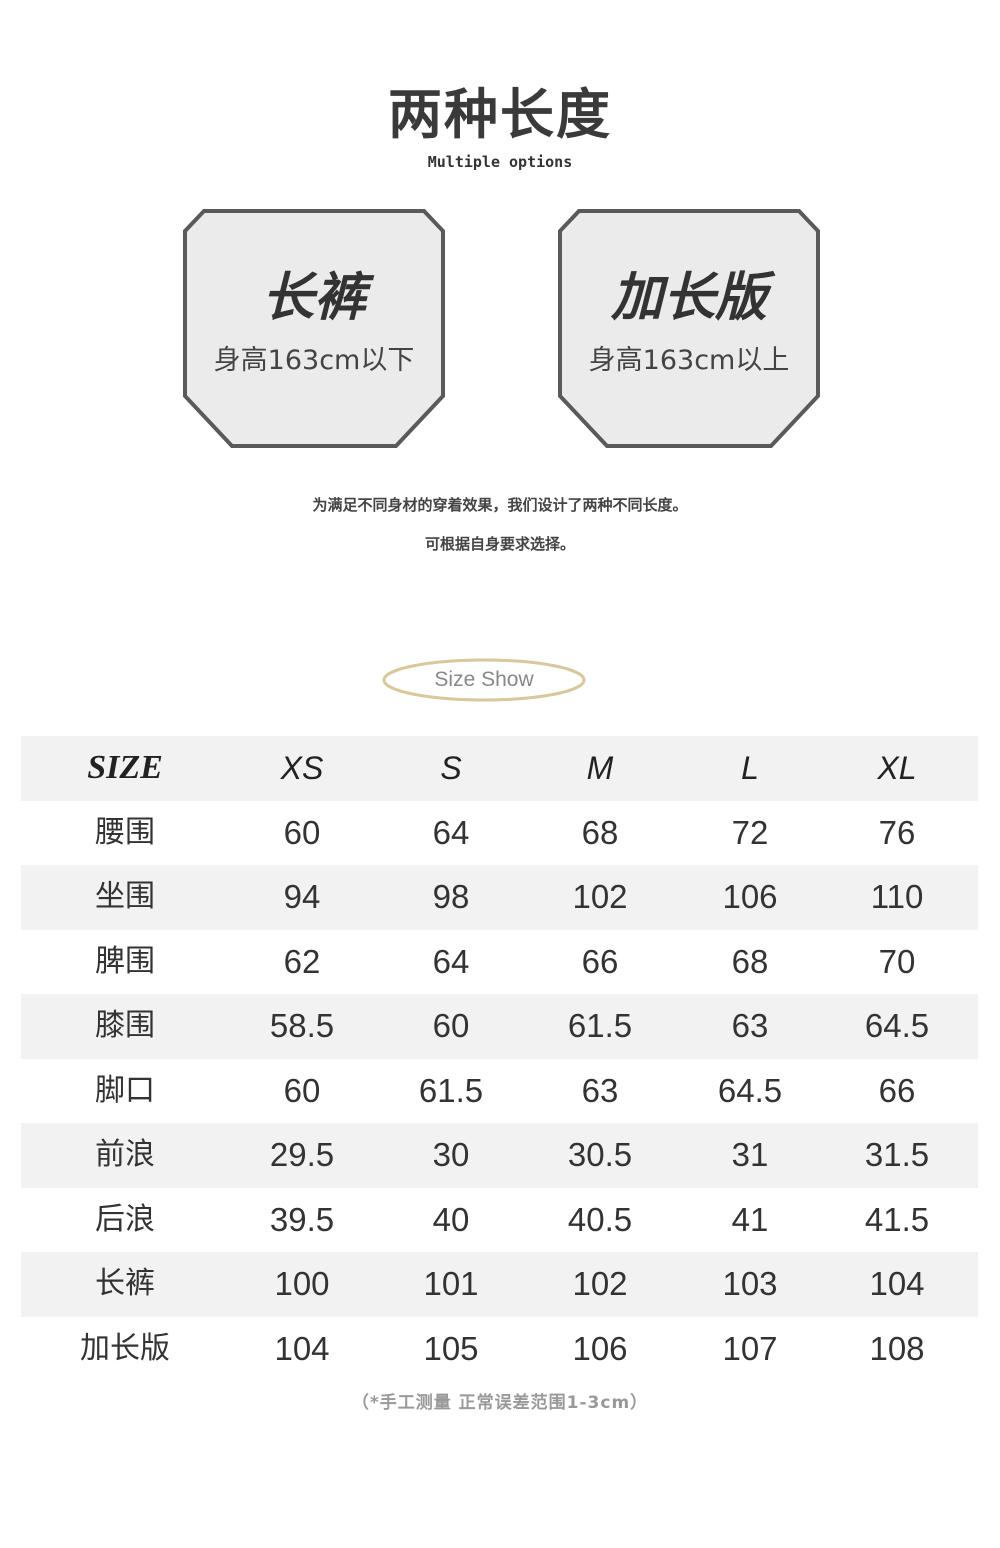 The image size is (1000, 1548). Describe the element at coordinates (125, 1154) in the screenshot. I see `row-label: 前浪` at that location.